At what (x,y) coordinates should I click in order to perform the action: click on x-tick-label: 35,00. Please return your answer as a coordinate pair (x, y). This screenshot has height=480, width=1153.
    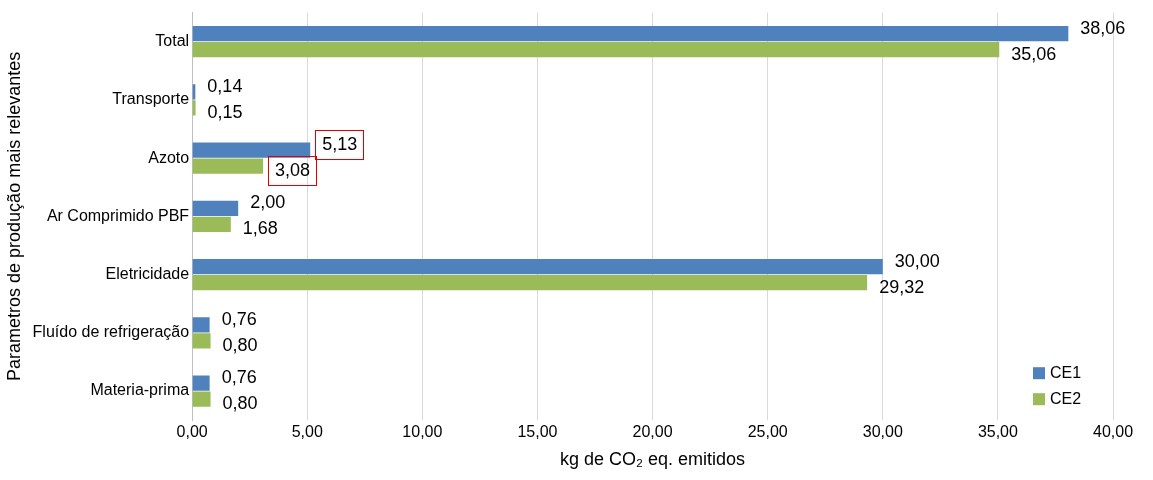
    Looking at the image, I should click on (998, 432).